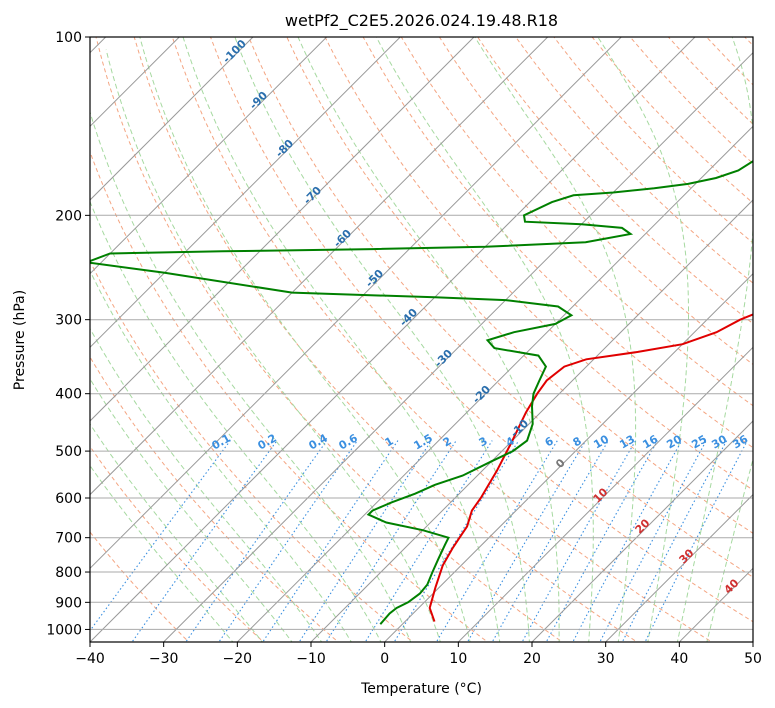 The image size is (775, 708). What do you see at coordinates (342, 238) in the screenshot?
I see `isotherm-label: -60` at bounding box center [342, 238].